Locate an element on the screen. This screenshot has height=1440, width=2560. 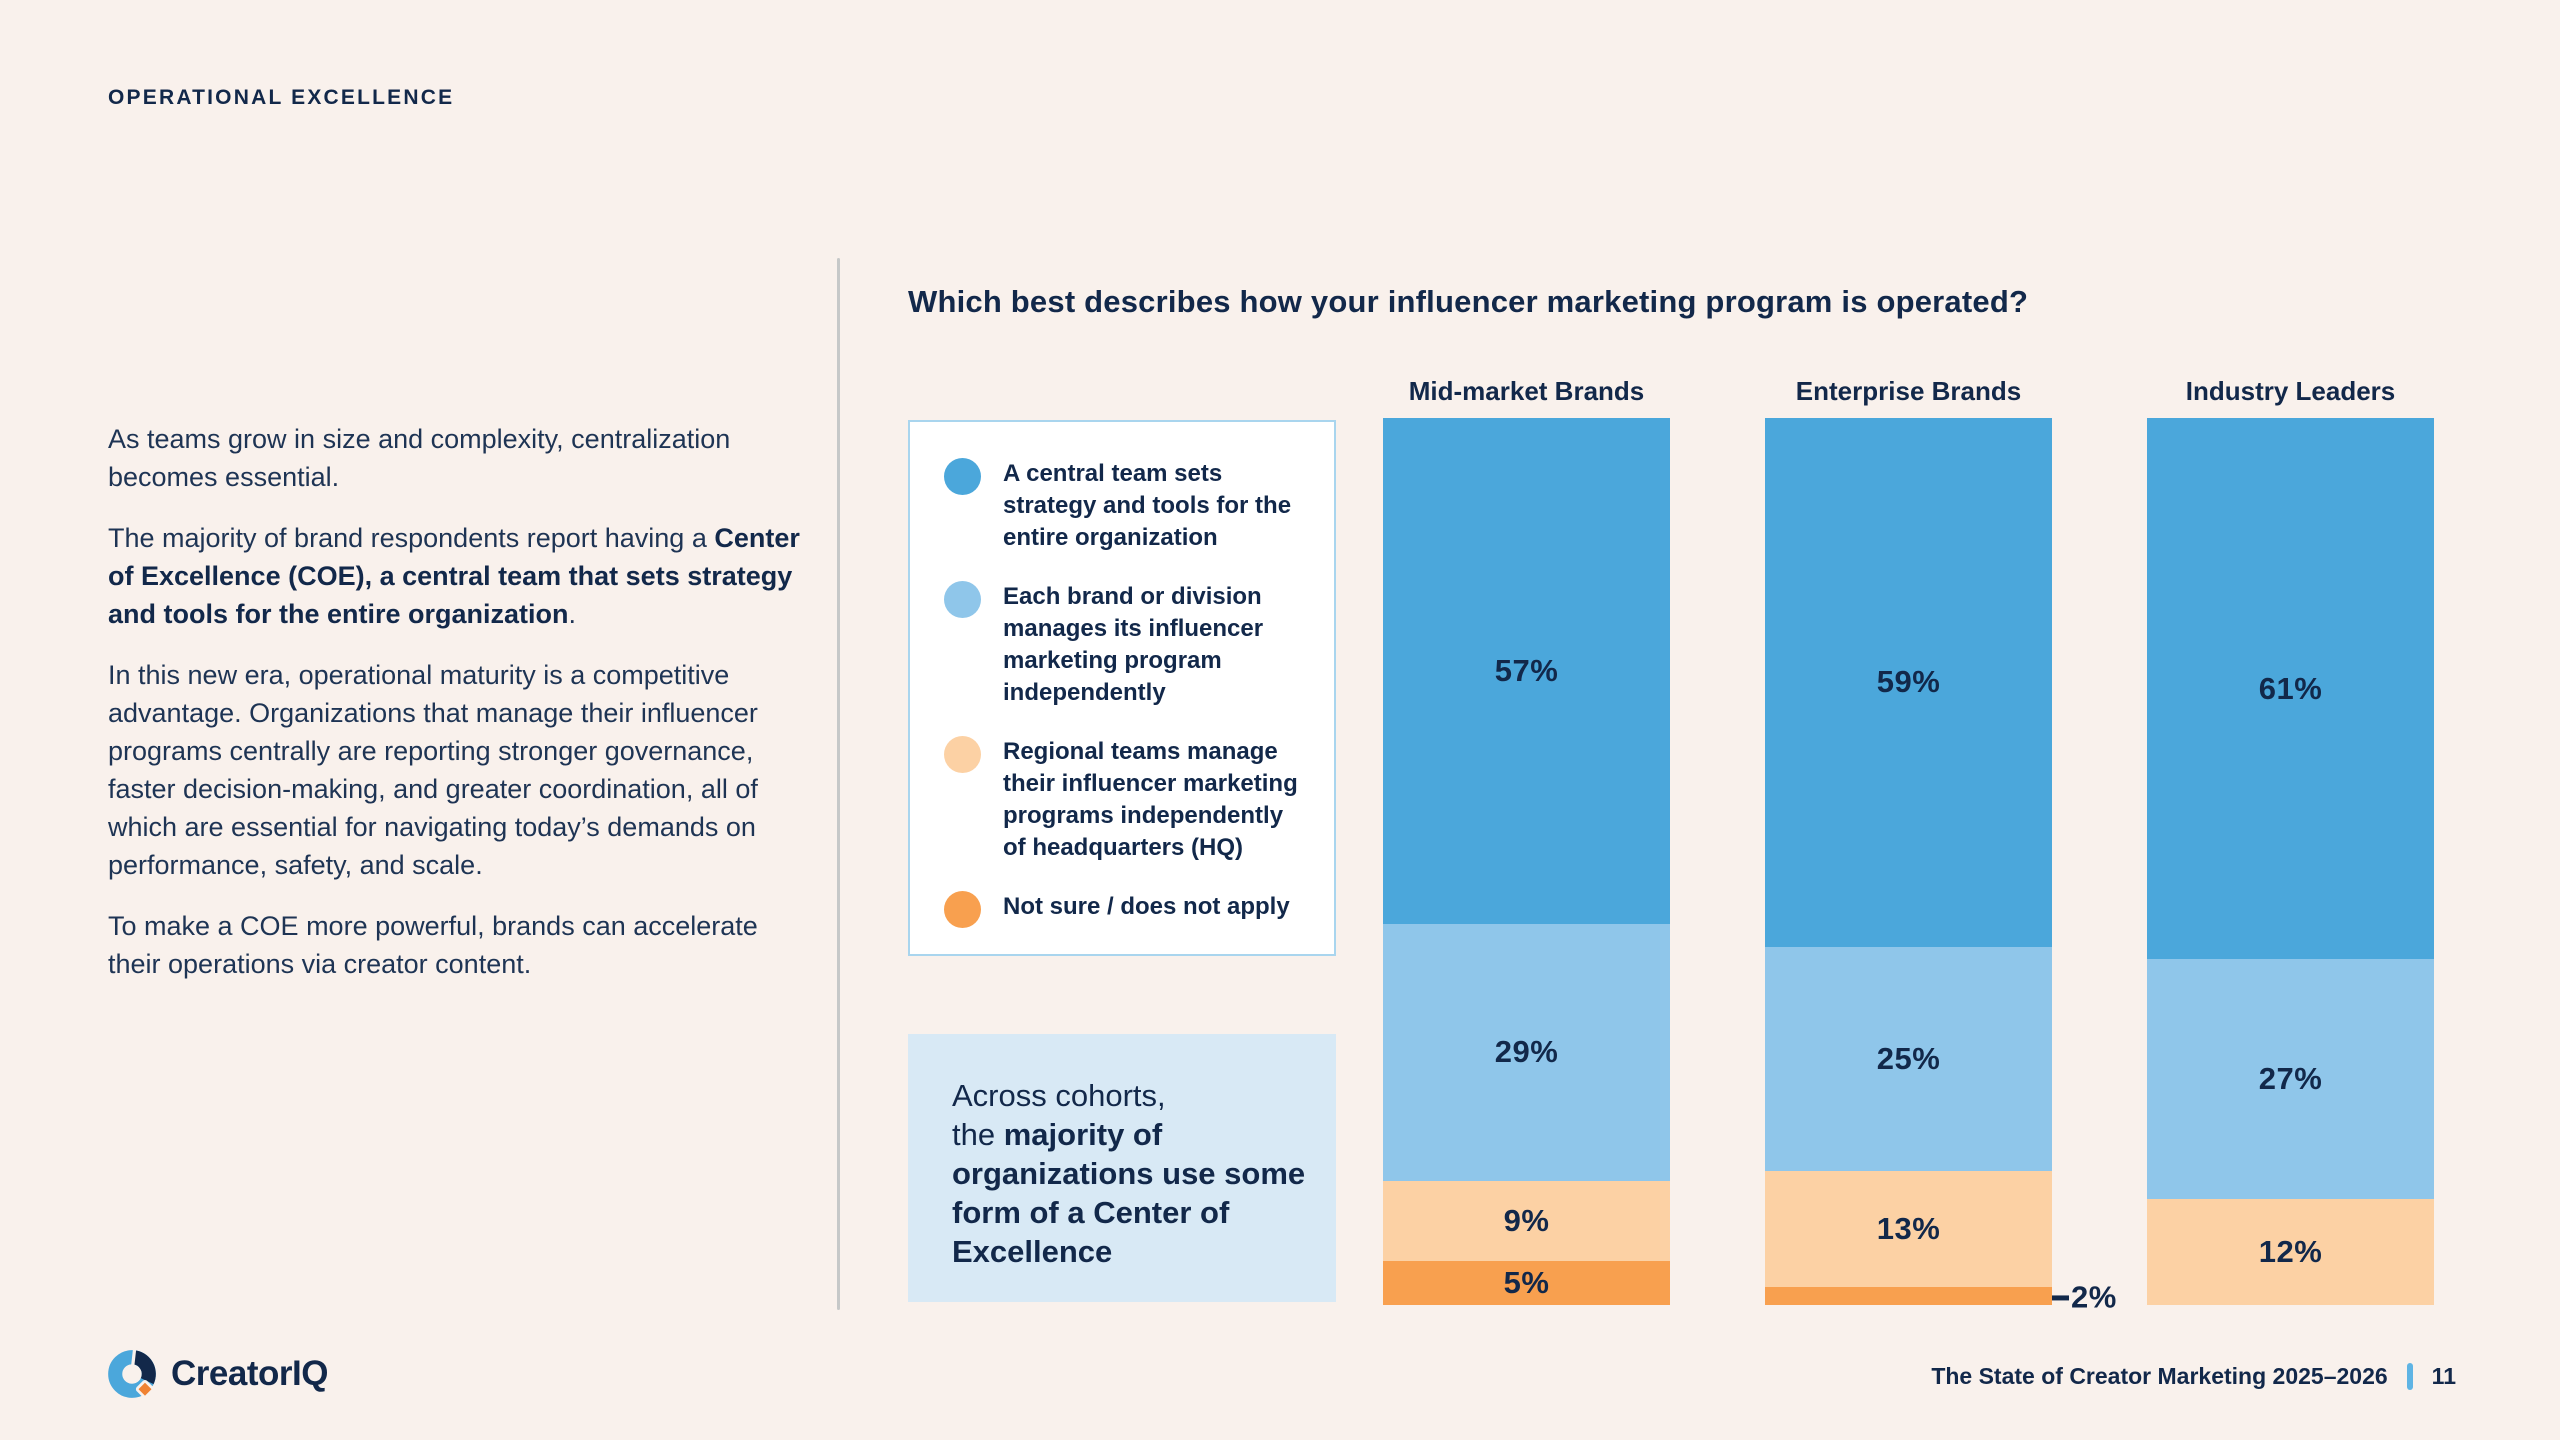
segment-value-label: 25% is located at coordinates (1908, 1058).